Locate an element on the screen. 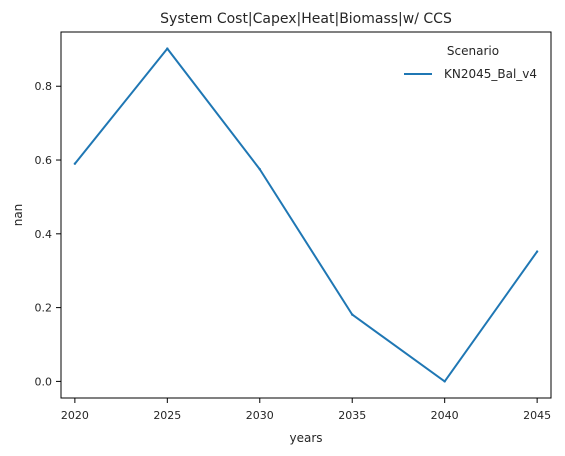  x-axis-ticks: 2020 2025 2030 2035 2040 2045 is located at coordinates (306, 410).